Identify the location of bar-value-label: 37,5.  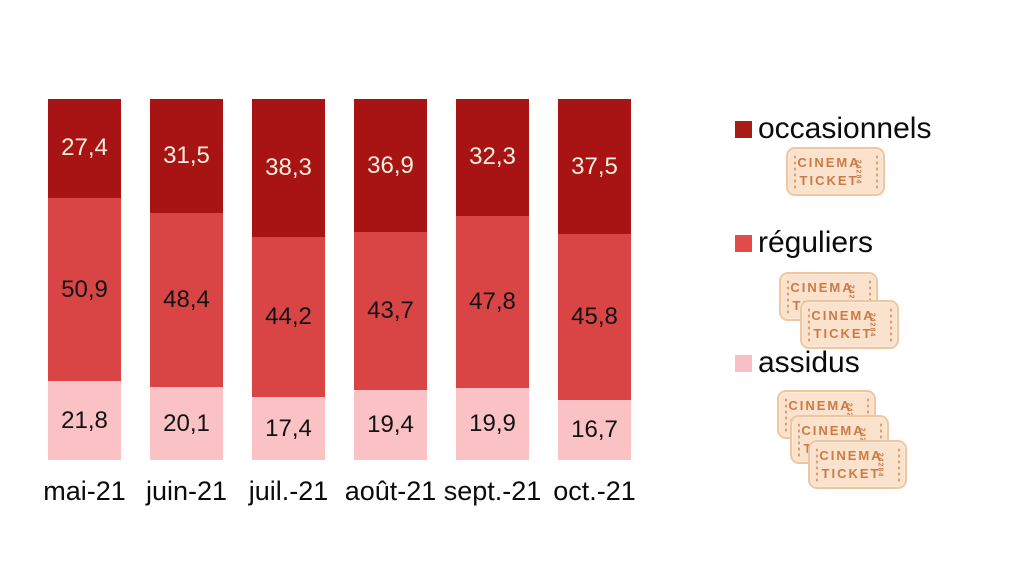
(594, 166).